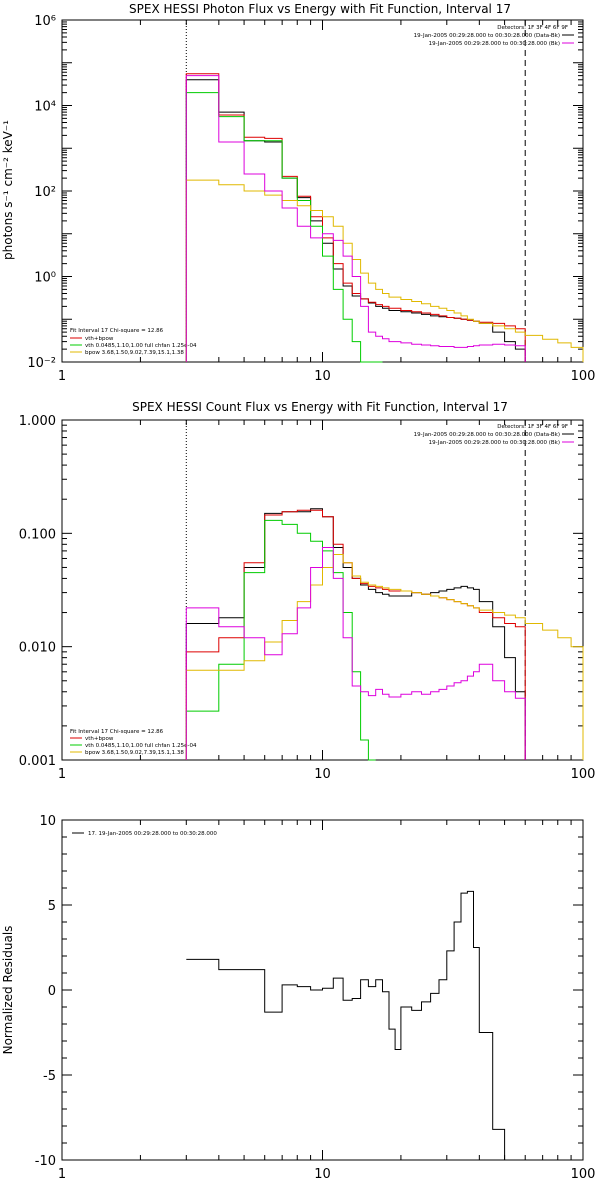 The image size is (600, 1200). Describe the element at coordinates (37, 761) in the screenshot. I see `y-tick-label: 0.001` at that location.